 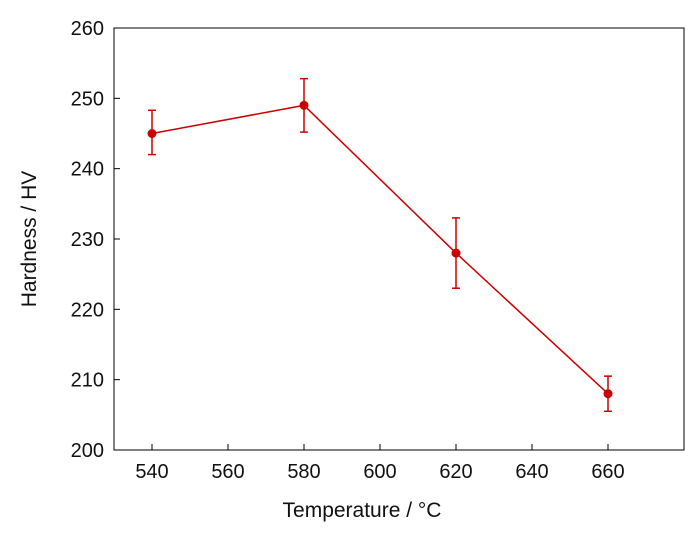 What do you see at coordinates (379, 472) in the screenshot?
I see `x-tick-label: 600` at bounding box center [379, 472].